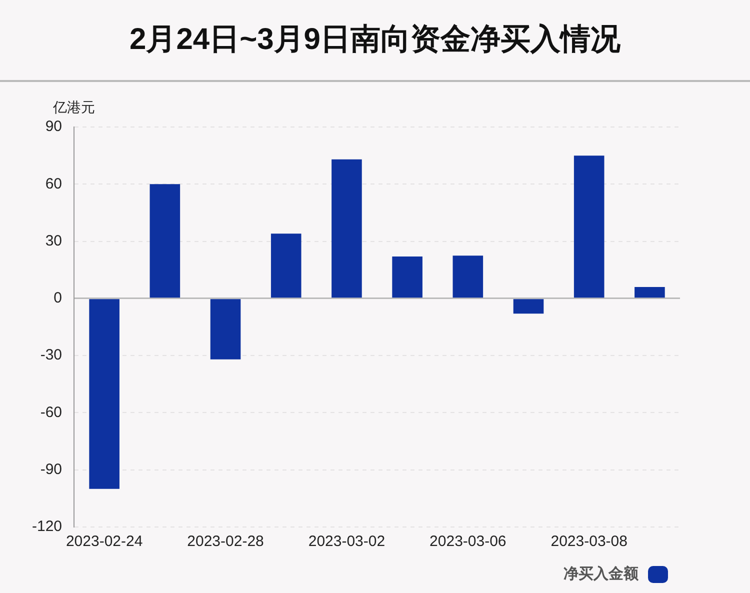 The height and width of the screenshot is (593, 750). Describe the element at coordinates (53, 183) in the screenshot. I see `y-tick-label: 60` at that location.